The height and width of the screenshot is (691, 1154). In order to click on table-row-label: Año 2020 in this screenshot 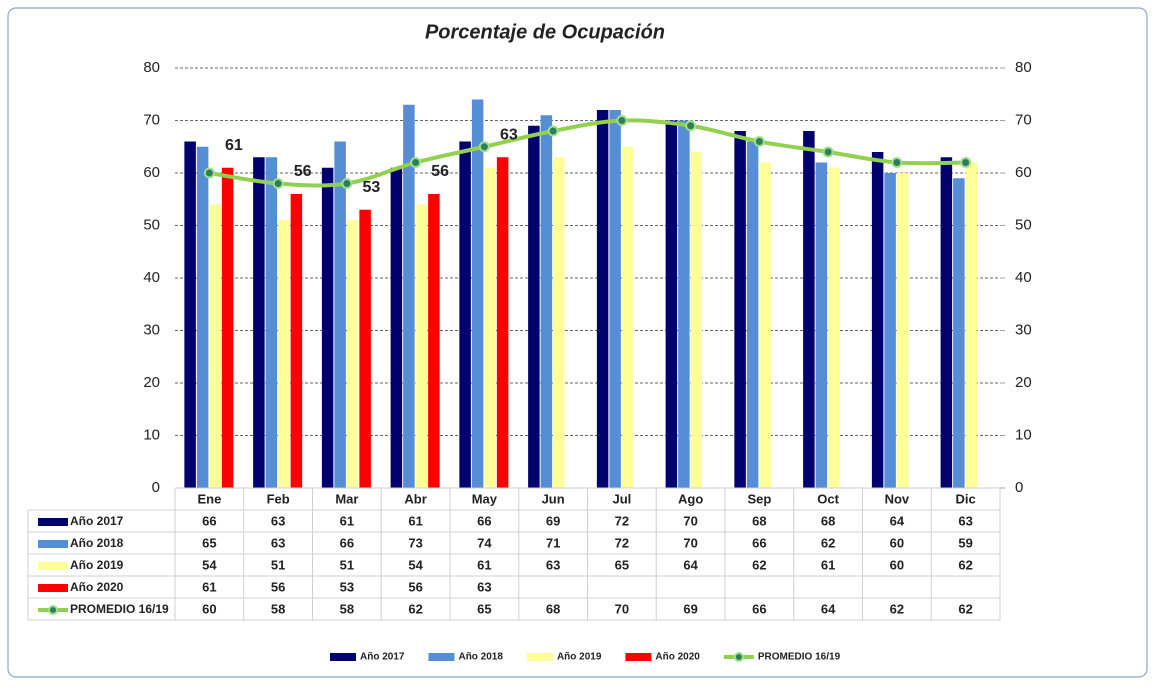, I will do `click(97, 587)`.